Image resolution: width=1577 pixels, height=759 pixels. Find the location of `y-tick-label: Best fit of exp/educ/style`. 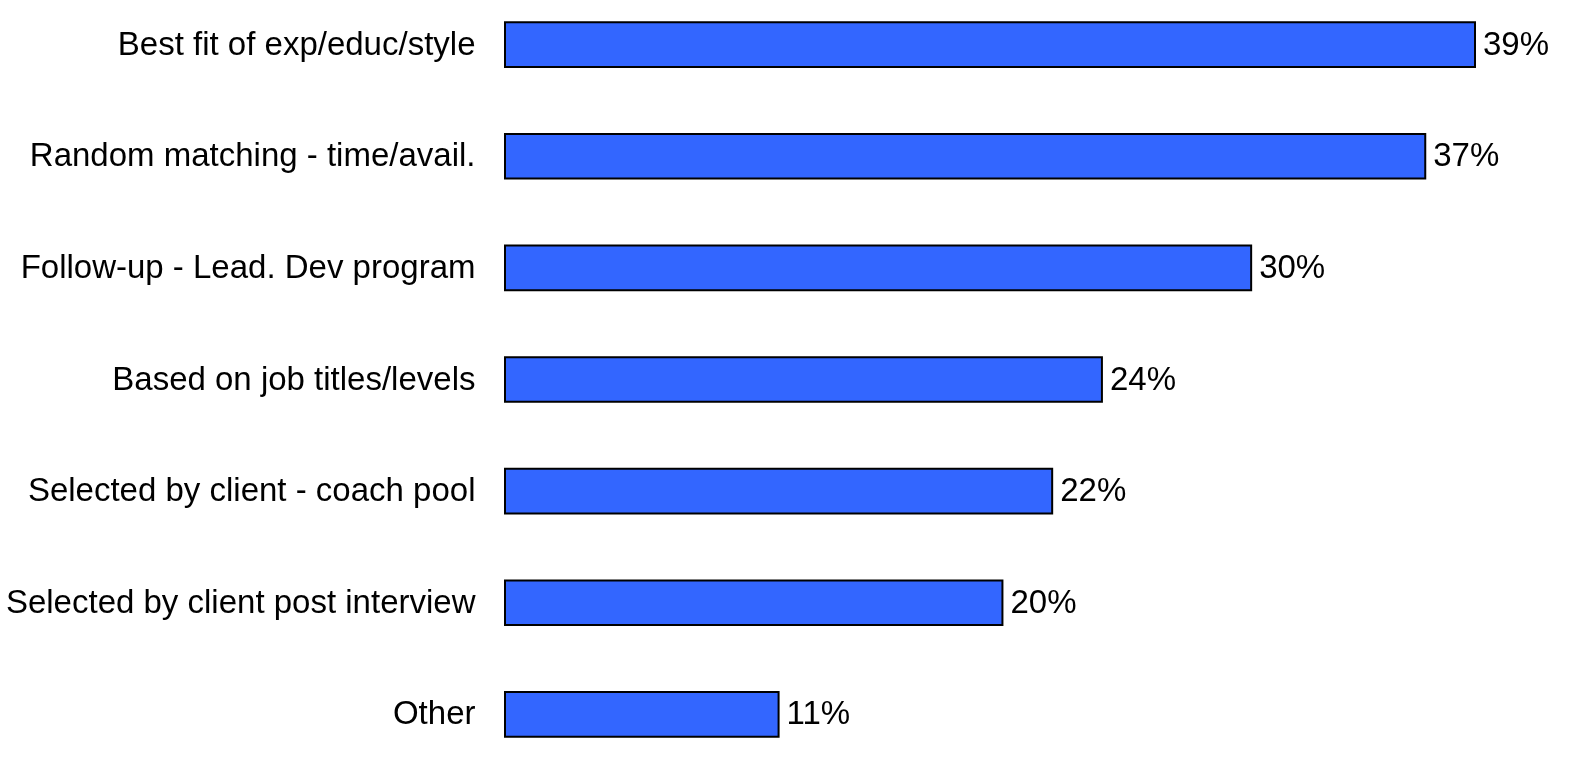

y-tick-label: Best fit of exp/educ/style is located at coordinates (296, 43).